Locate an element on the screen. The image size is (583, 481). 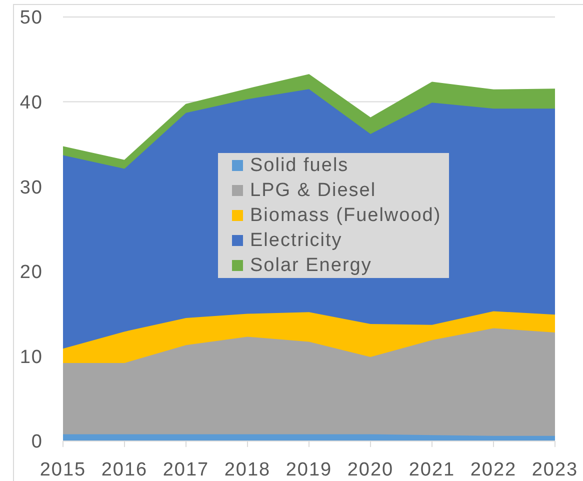
y-tick-label: 50 is located at coordinates (31, 18).